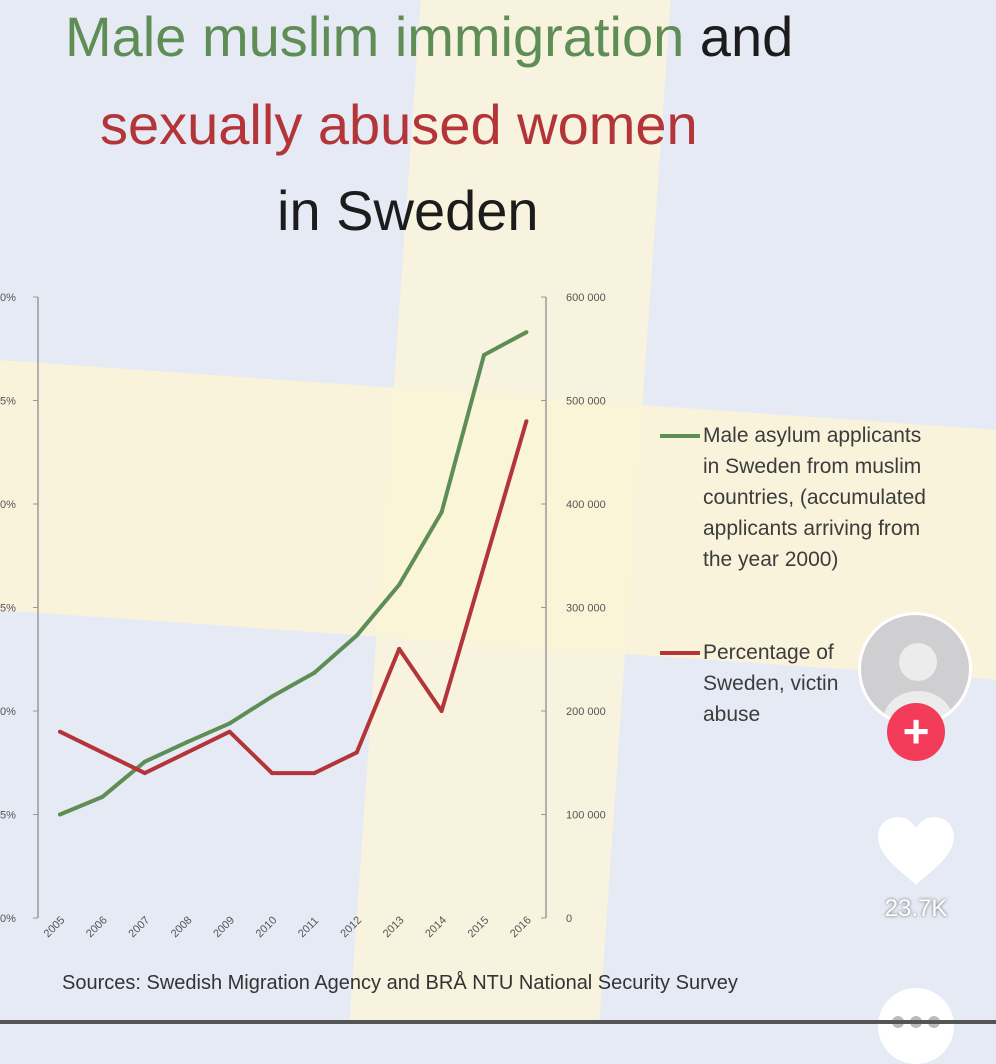 The image size is (996, 1064). I want to click on title-dark: and, so click(746, 36).